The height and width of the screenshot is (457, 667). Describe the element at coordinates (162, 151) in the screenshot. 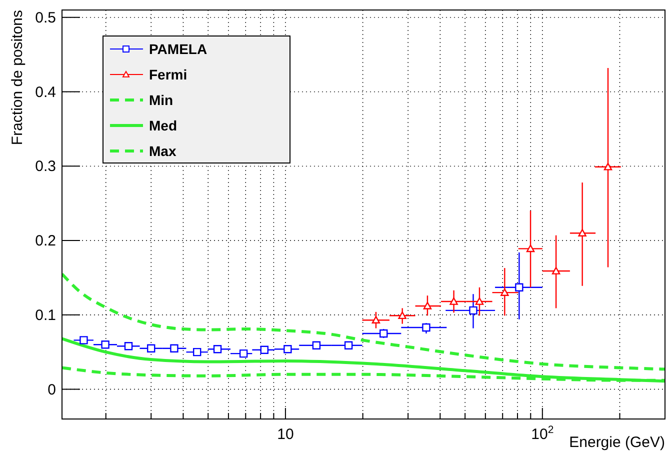

I see `legend-label: Max` at that location.